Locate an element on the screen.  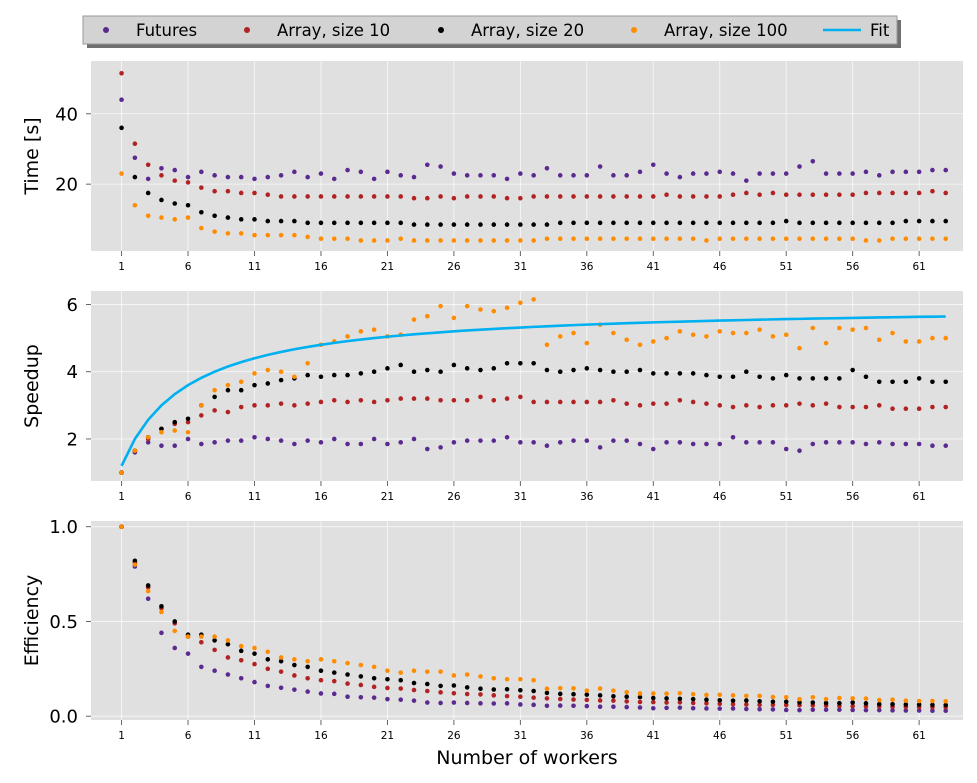
tick-label-x-speedup: 36 is located at coordinates (587, 497).